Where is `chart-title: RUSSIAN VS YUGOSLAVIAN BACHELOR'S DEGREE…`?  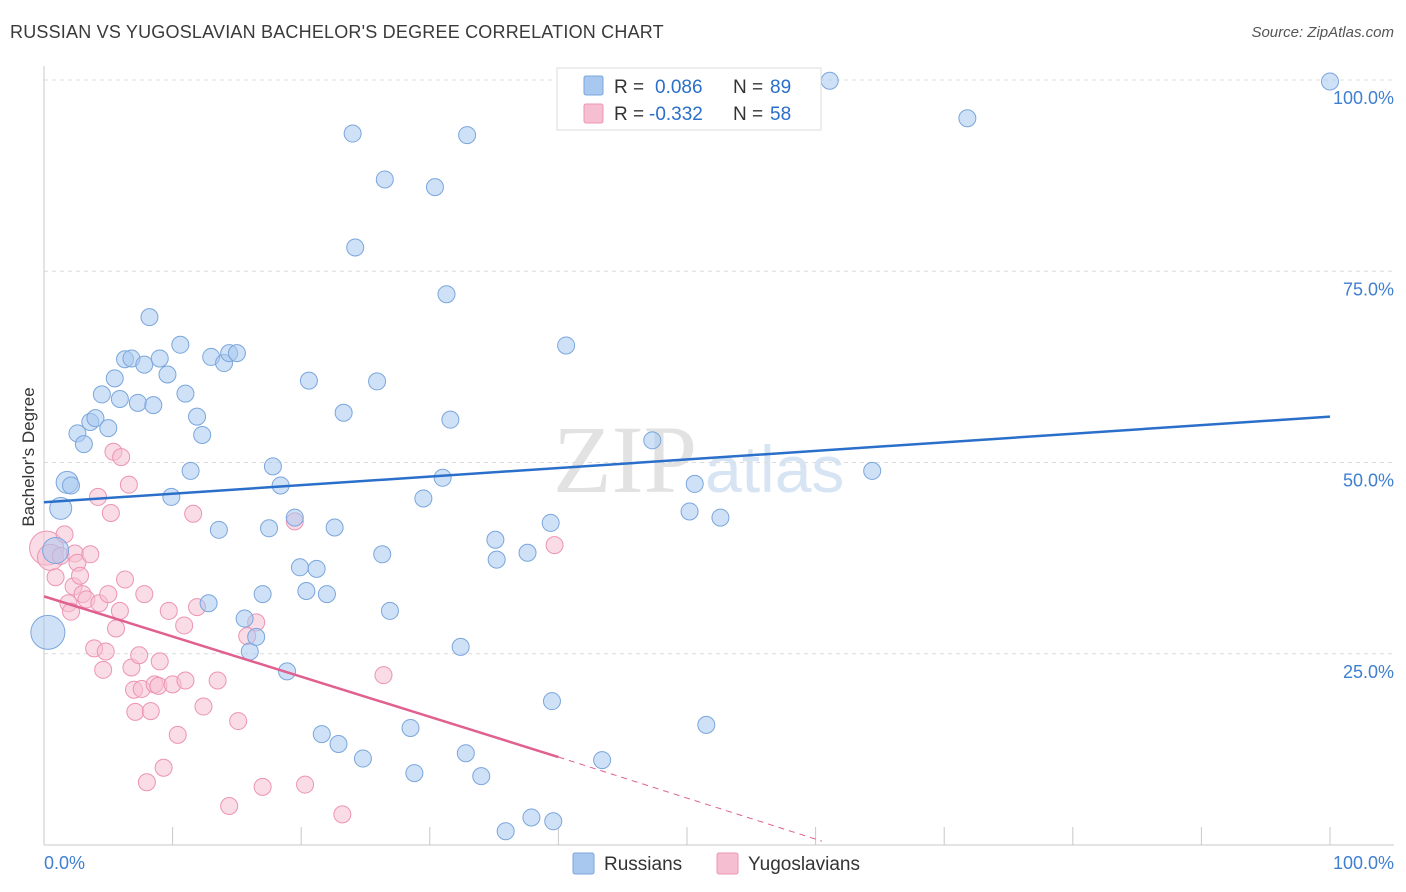 chart-title: RUSSIAN VS YUGOSLAVIAN BACHELOR'S DEGREE… is located at coordinates (337, 32).